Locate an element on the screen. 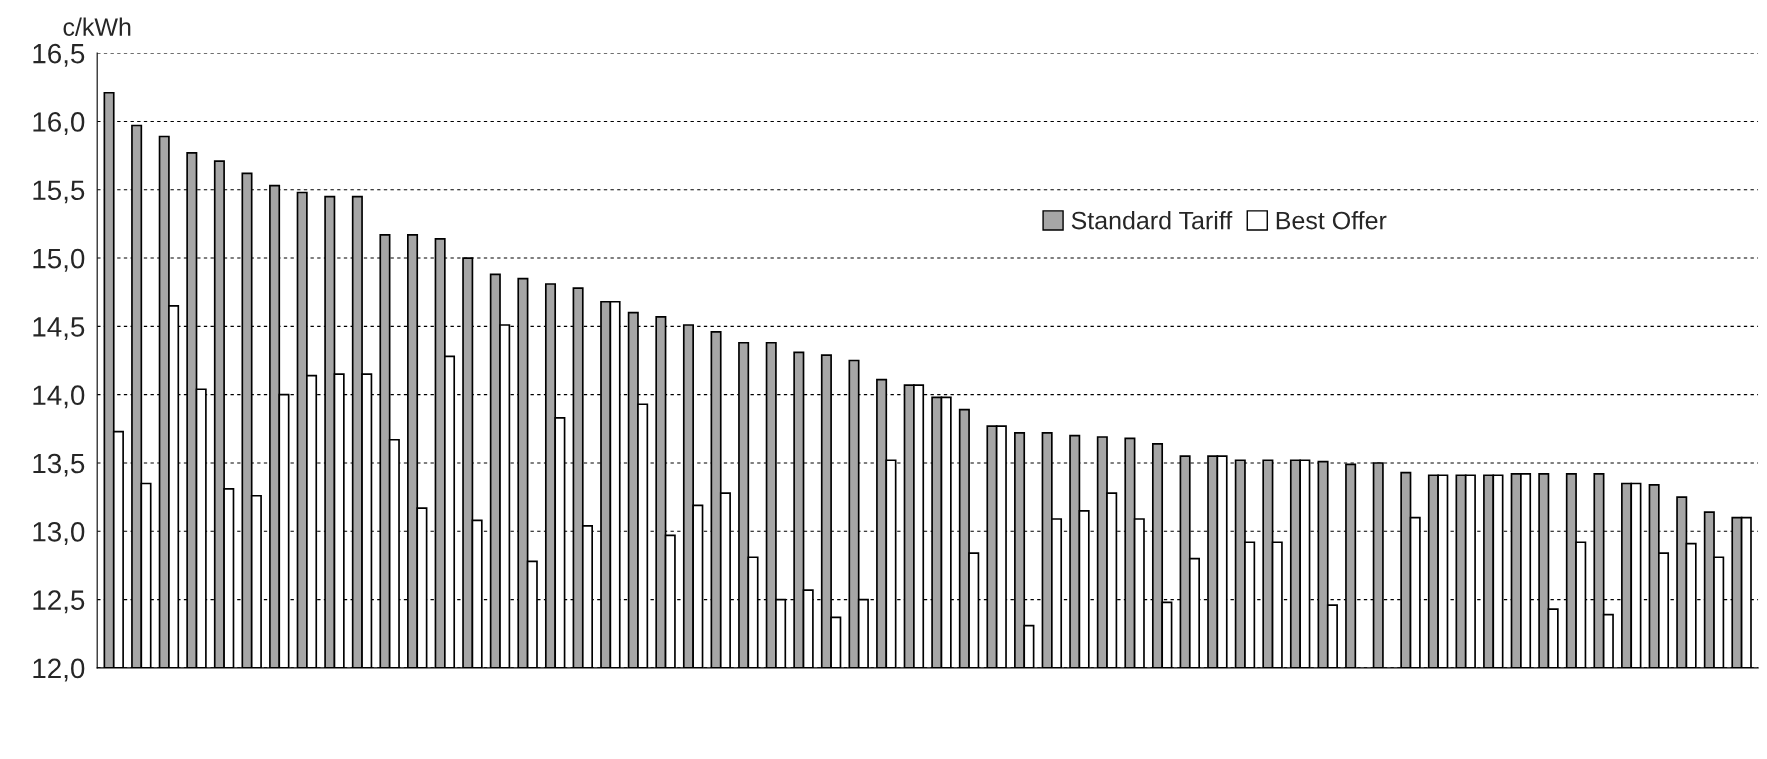  y-tick-label: 12,0 is located at coordinates (59, 670).